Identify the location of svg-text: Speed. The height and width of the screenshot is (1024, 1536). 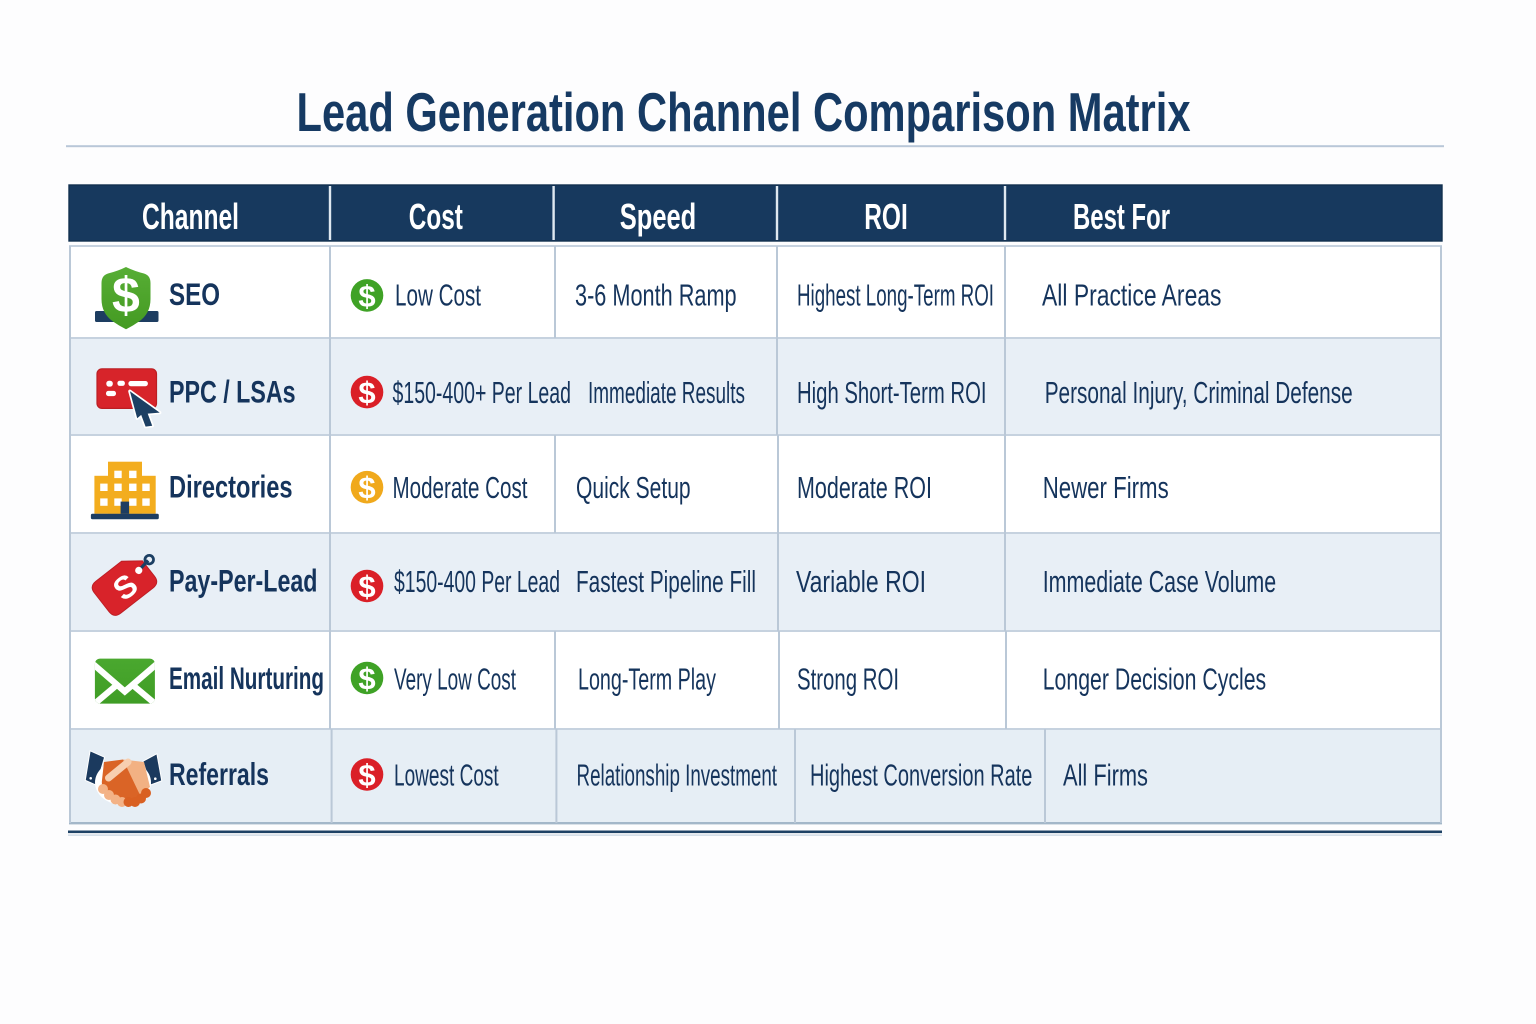
(658, 216).